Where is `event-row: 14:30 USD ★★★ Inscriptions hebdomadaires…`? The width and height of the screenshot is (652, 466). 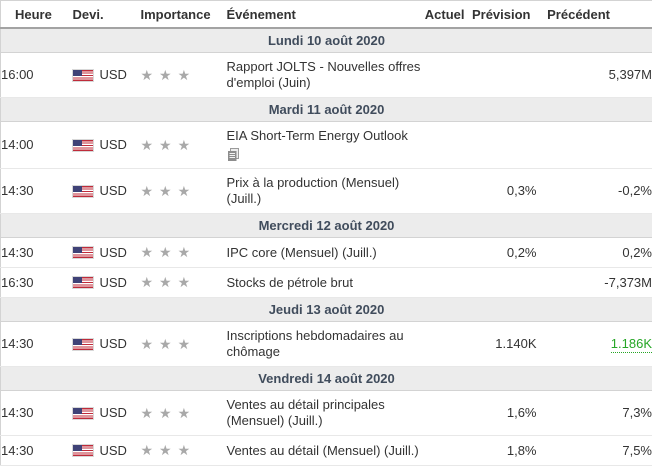 event-row: 14:30 USD ★★★ Inscriptions hebdomadaires… is located at coordinates (326, 344).